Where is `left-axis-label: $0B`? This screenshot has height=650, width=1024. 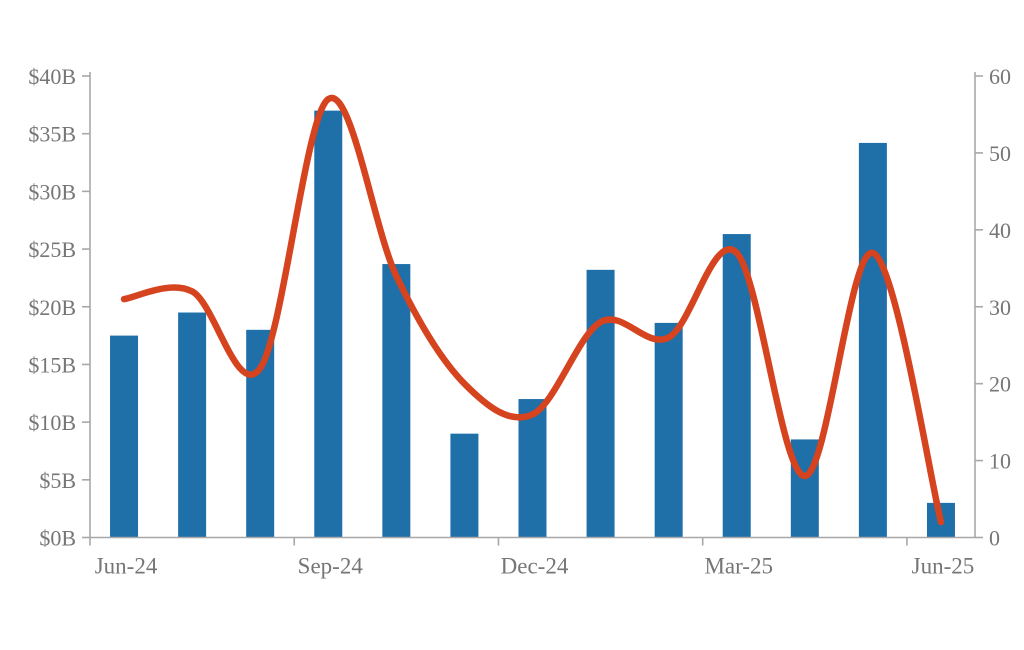
left-axis-label: $0B is located at coordinates (57, 538).